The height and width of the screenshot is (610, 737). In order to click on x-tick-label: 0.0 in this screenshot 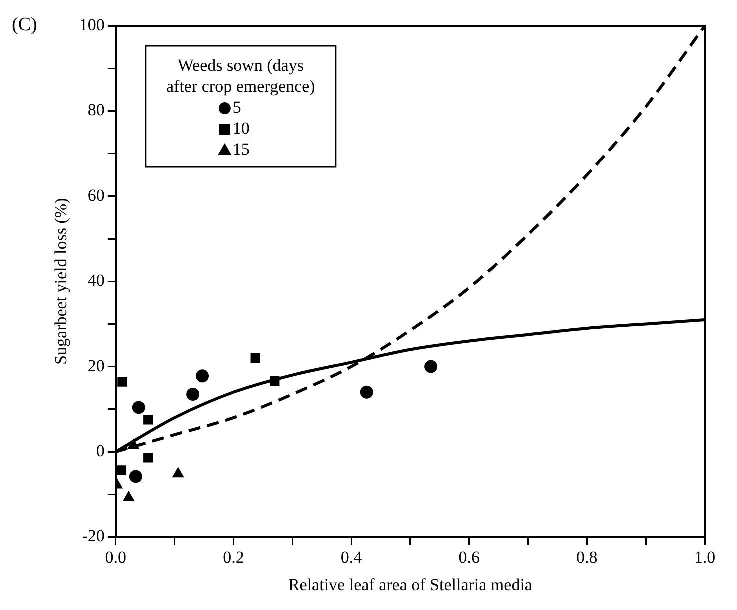, I will do `click(116, 557)`.